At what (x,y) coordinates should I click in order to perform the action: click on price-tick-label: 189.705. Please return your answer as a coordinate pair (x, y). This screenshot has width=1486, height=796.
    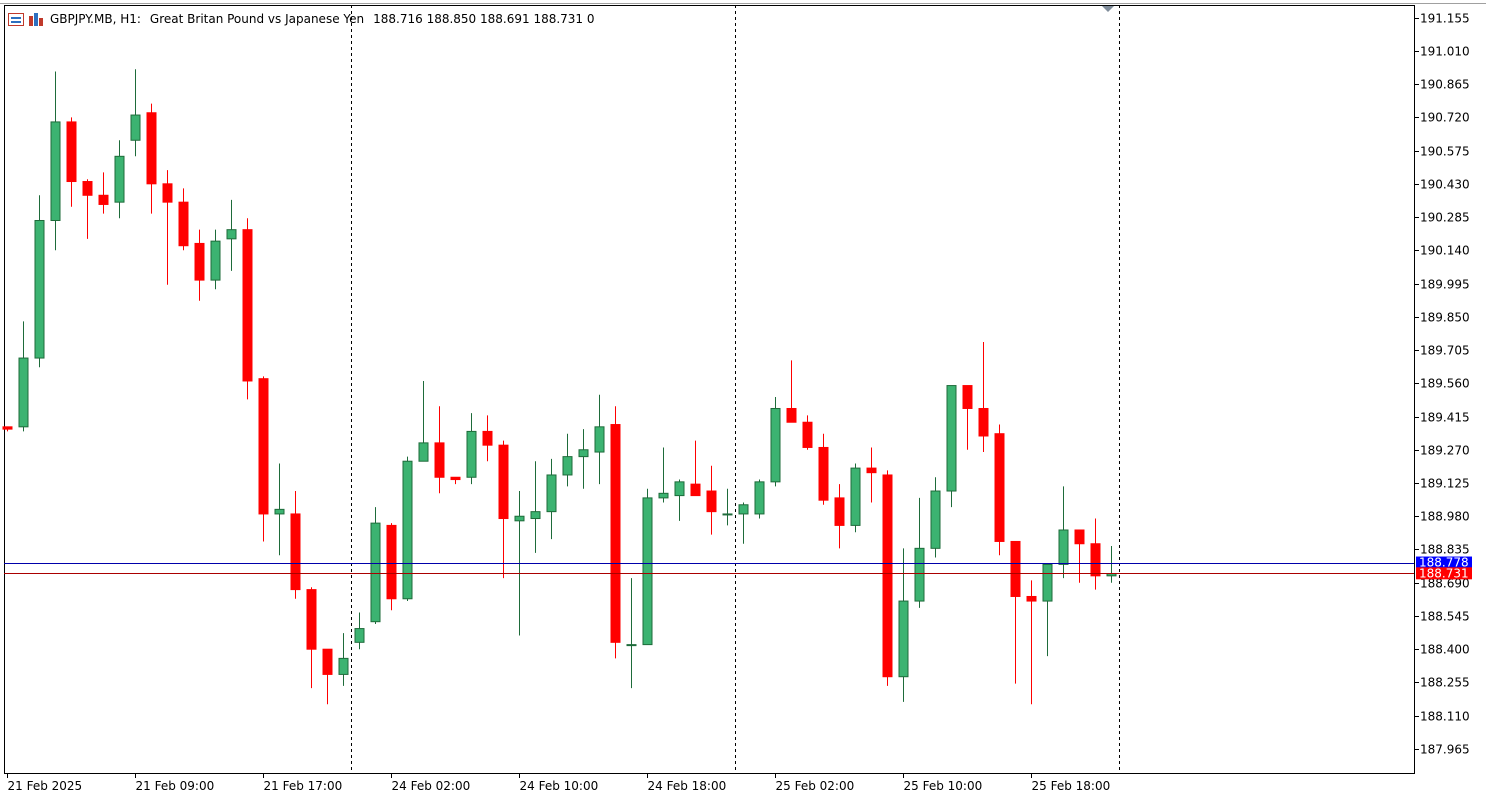
    Looking at the image, I should click on (1445, 351).